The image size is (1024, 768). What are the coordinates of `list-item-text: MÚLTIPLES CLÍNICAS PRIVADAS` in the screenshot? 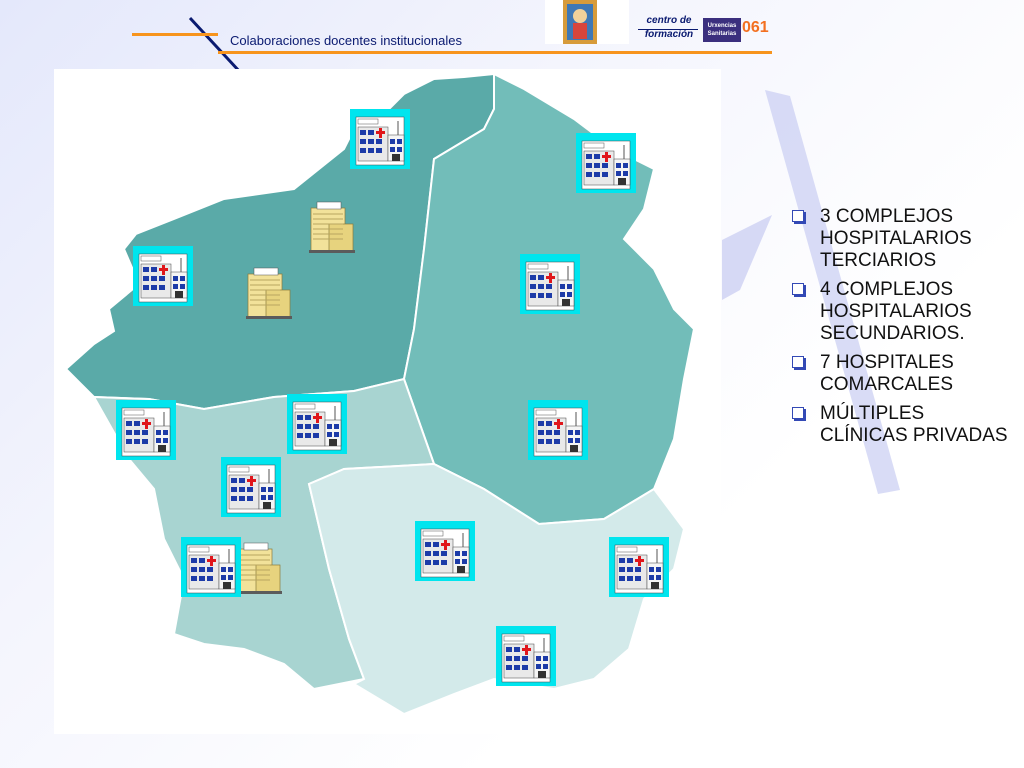 It's located at (914, 424).